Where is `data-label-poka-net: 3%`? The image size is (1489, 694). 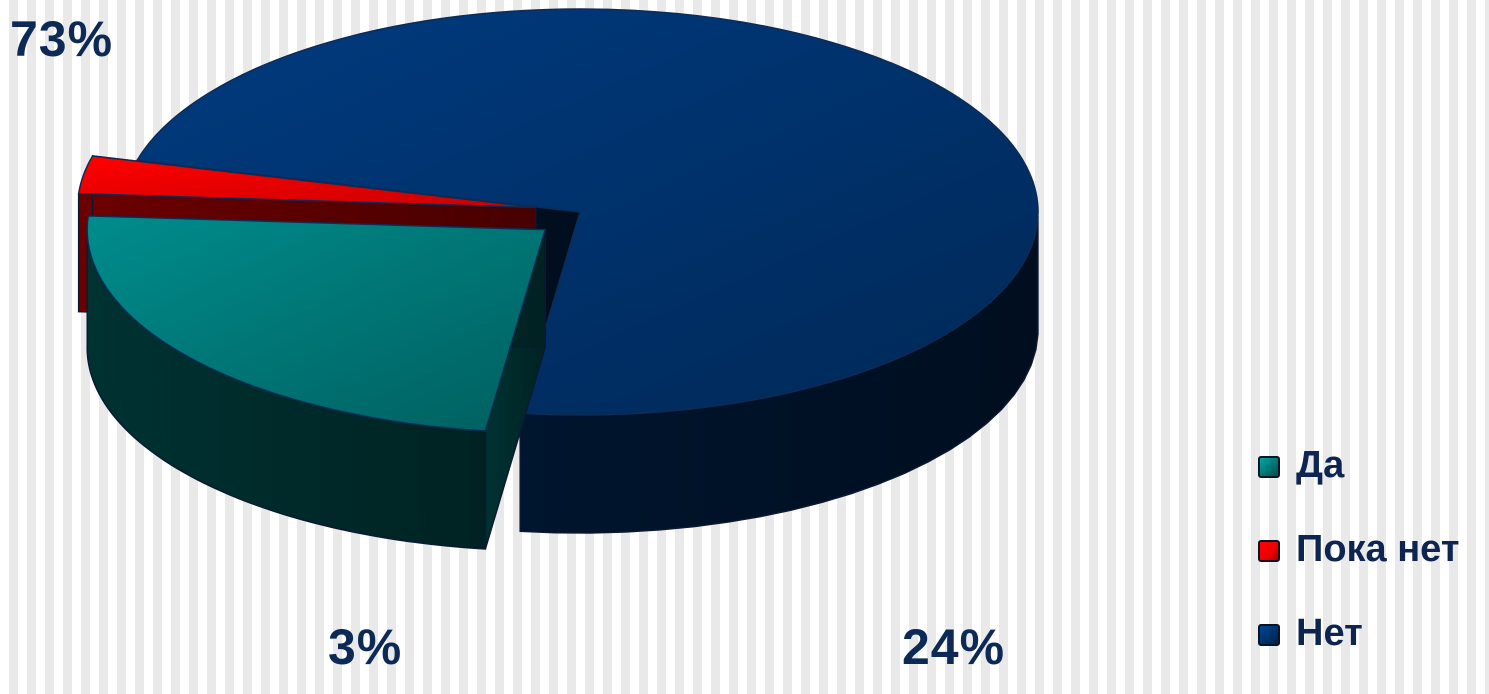
data-label-poka-net: 3% is located at coordinates (365, 647).